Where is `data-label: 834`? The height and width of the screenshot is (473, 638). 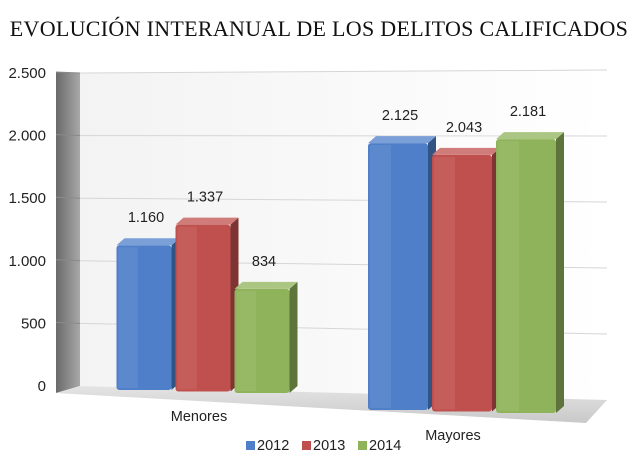 data-label: 834 is located at coordinates (264, 262).